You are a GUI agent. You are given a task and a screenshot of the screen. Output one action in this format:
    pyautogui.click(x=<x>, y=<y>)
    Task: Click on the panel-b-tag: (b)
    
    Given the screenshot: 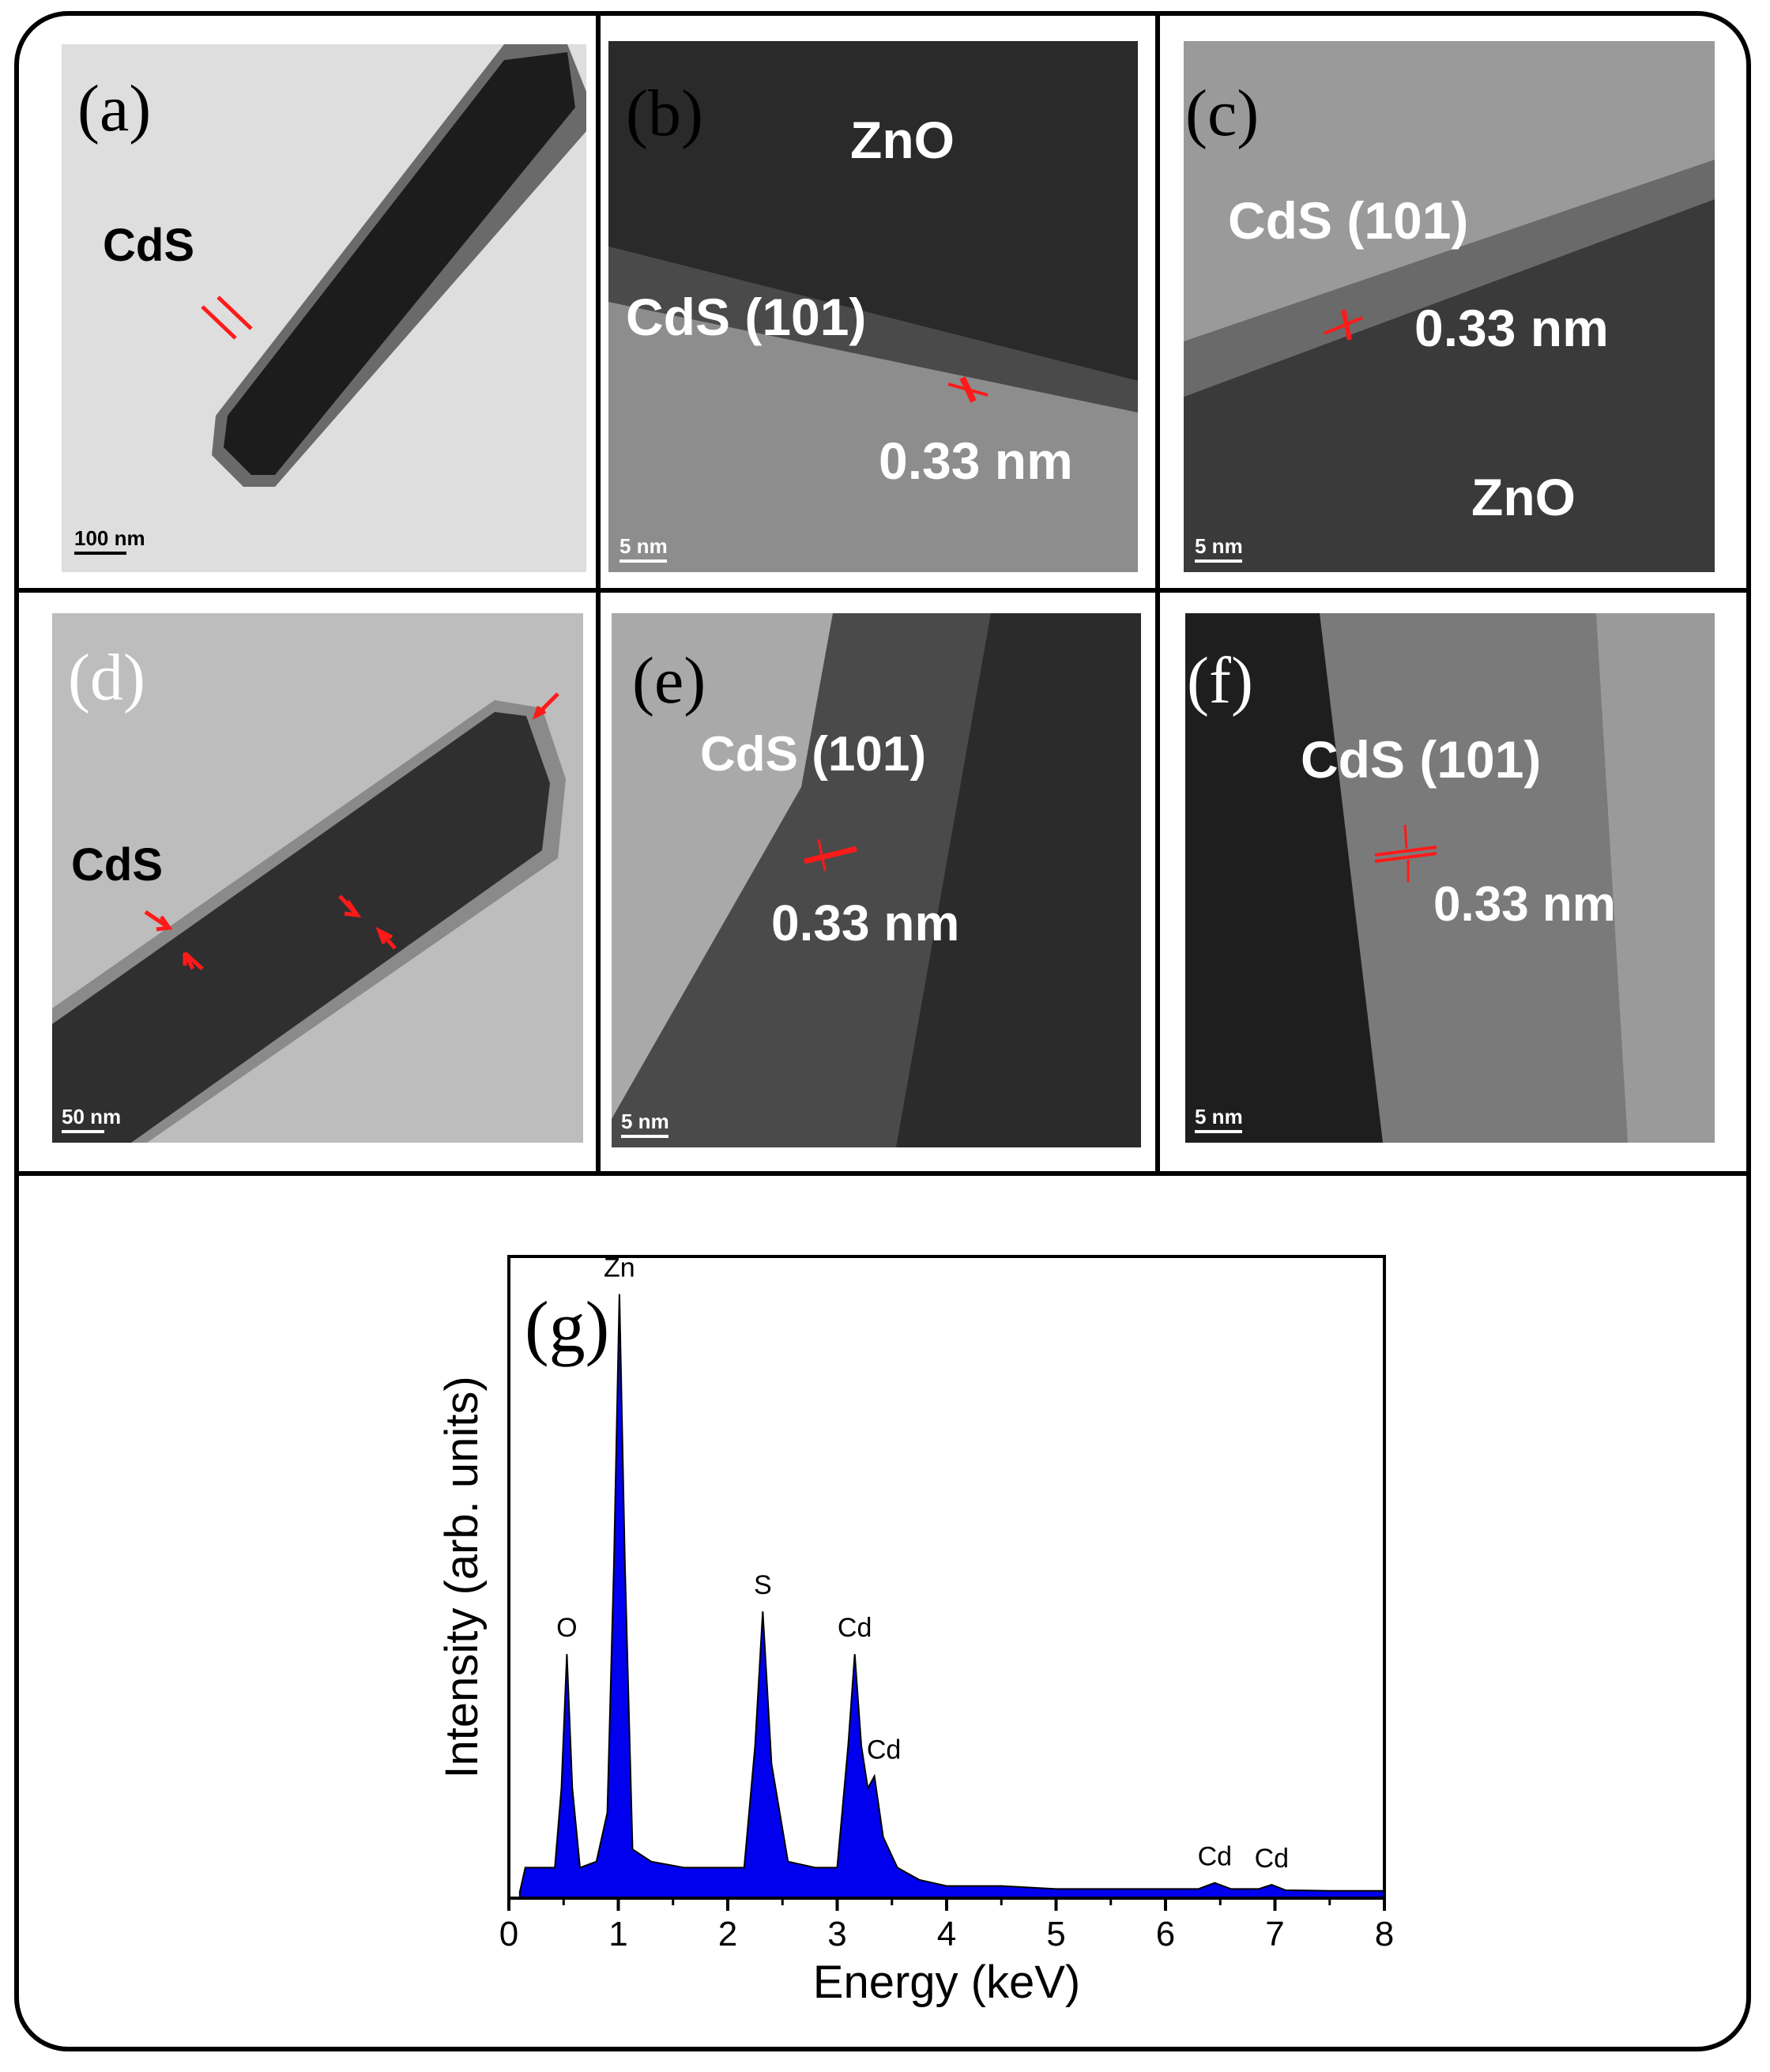 What is the action you would take?
    pyautogui.click(x=664, y=113)
    